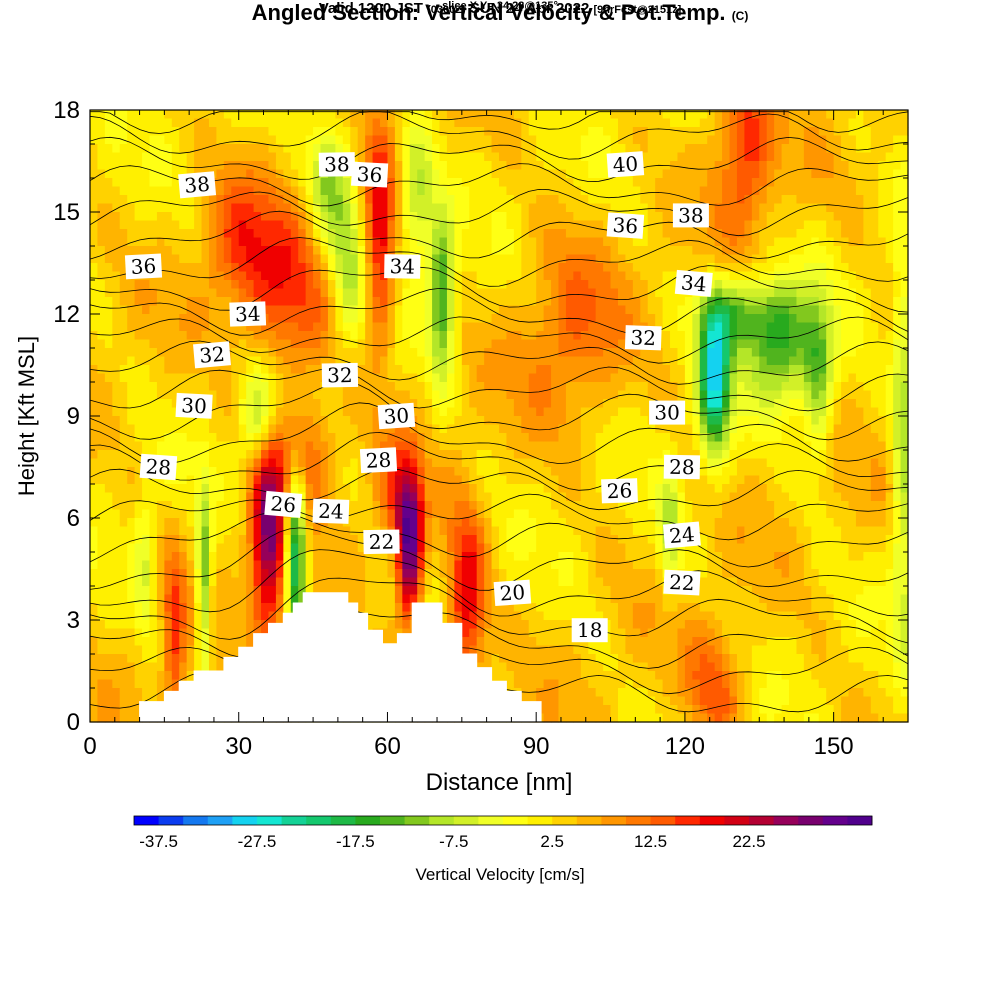 This screenshot has height=1000, width=1000. What do you see at coordinates (73, 416) in the screenshot?
I see `y-tick-label: 9` at bounding box center [73, 416].